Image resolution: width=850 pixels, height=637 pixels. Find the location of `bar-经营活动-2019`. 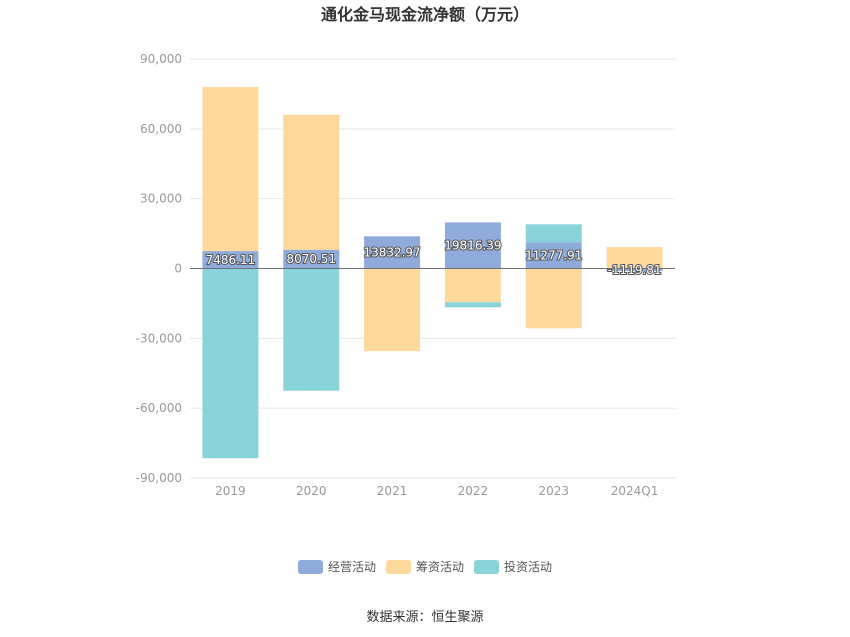

bar-经营活动-2019 is located at coordinates (230, 260).